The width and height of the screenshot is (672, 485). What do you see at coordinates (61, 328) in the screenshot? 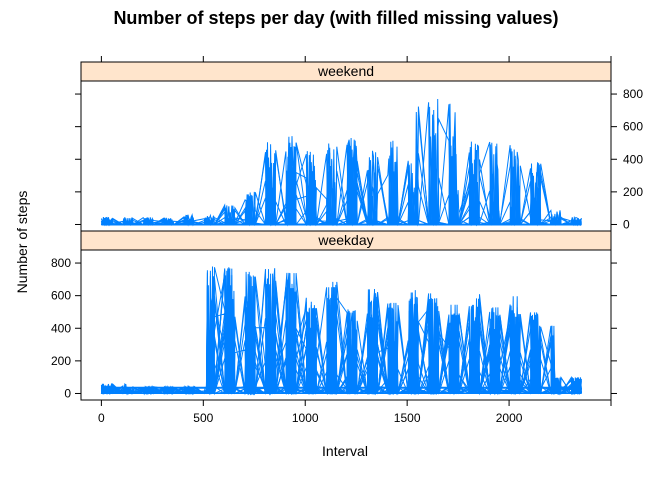
I see `y-tick-label-weekday-400: 400` at bounding box center [61, 328].